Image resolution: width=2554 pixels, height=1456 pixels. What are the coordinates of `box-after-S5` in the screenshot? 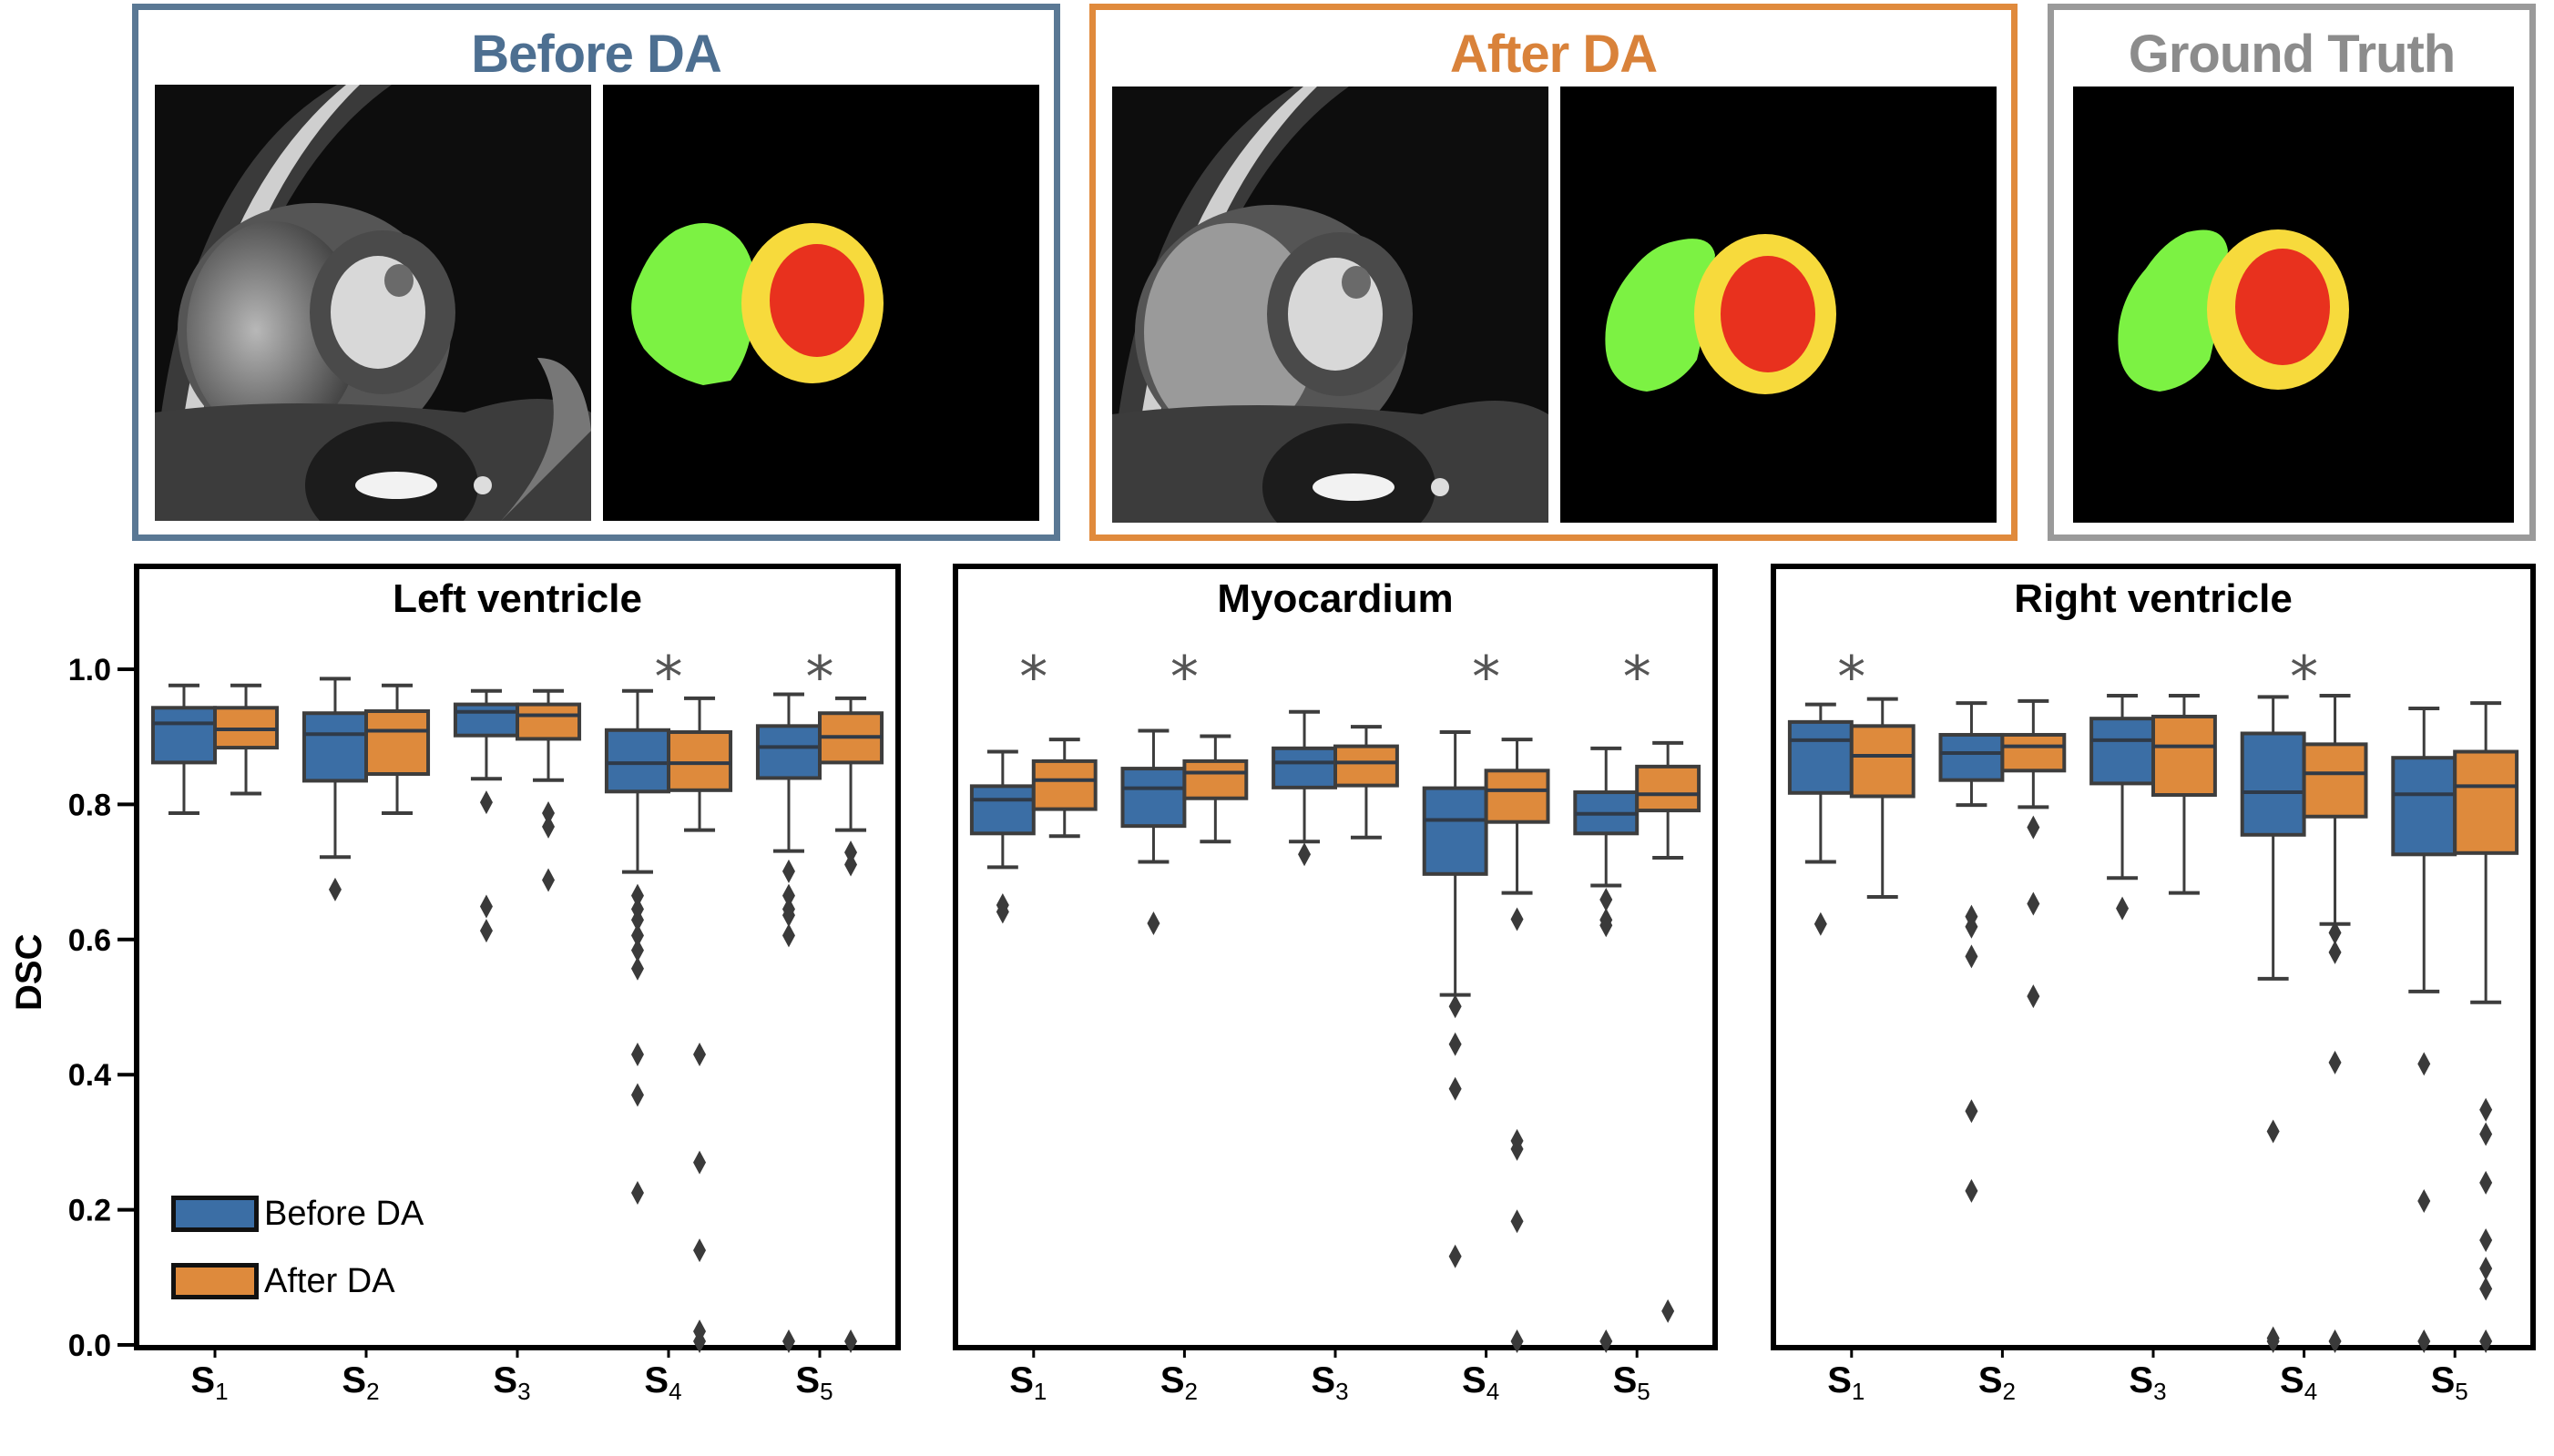 It's located at (1668, 1031).